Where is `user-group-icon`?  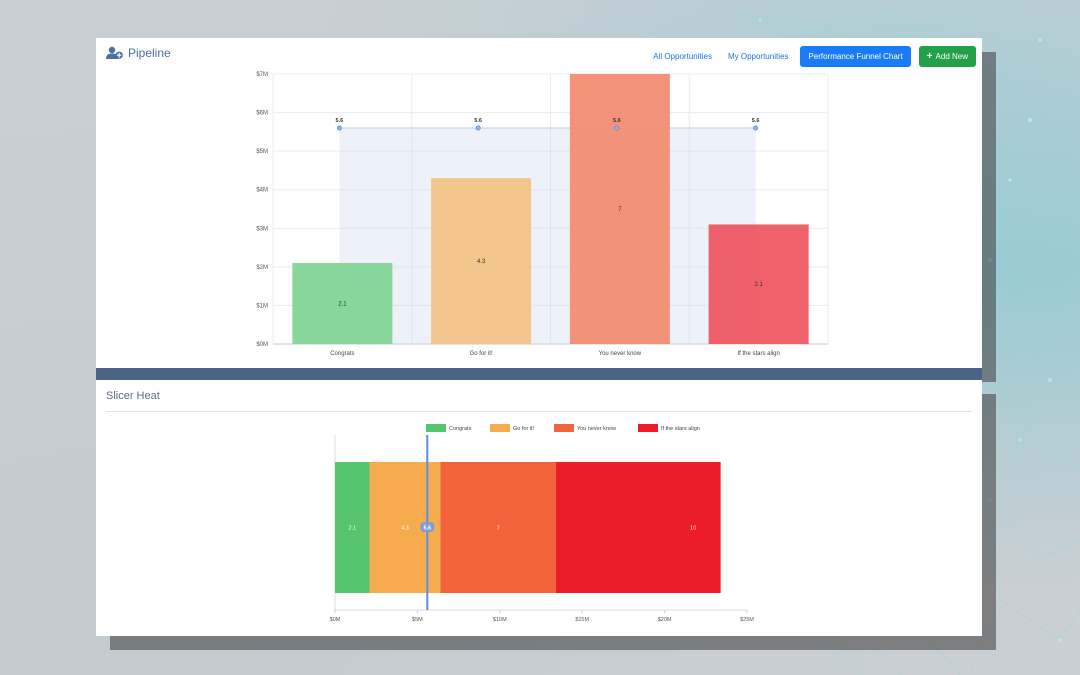
user-group-icon is located at coordinates (114, 52).